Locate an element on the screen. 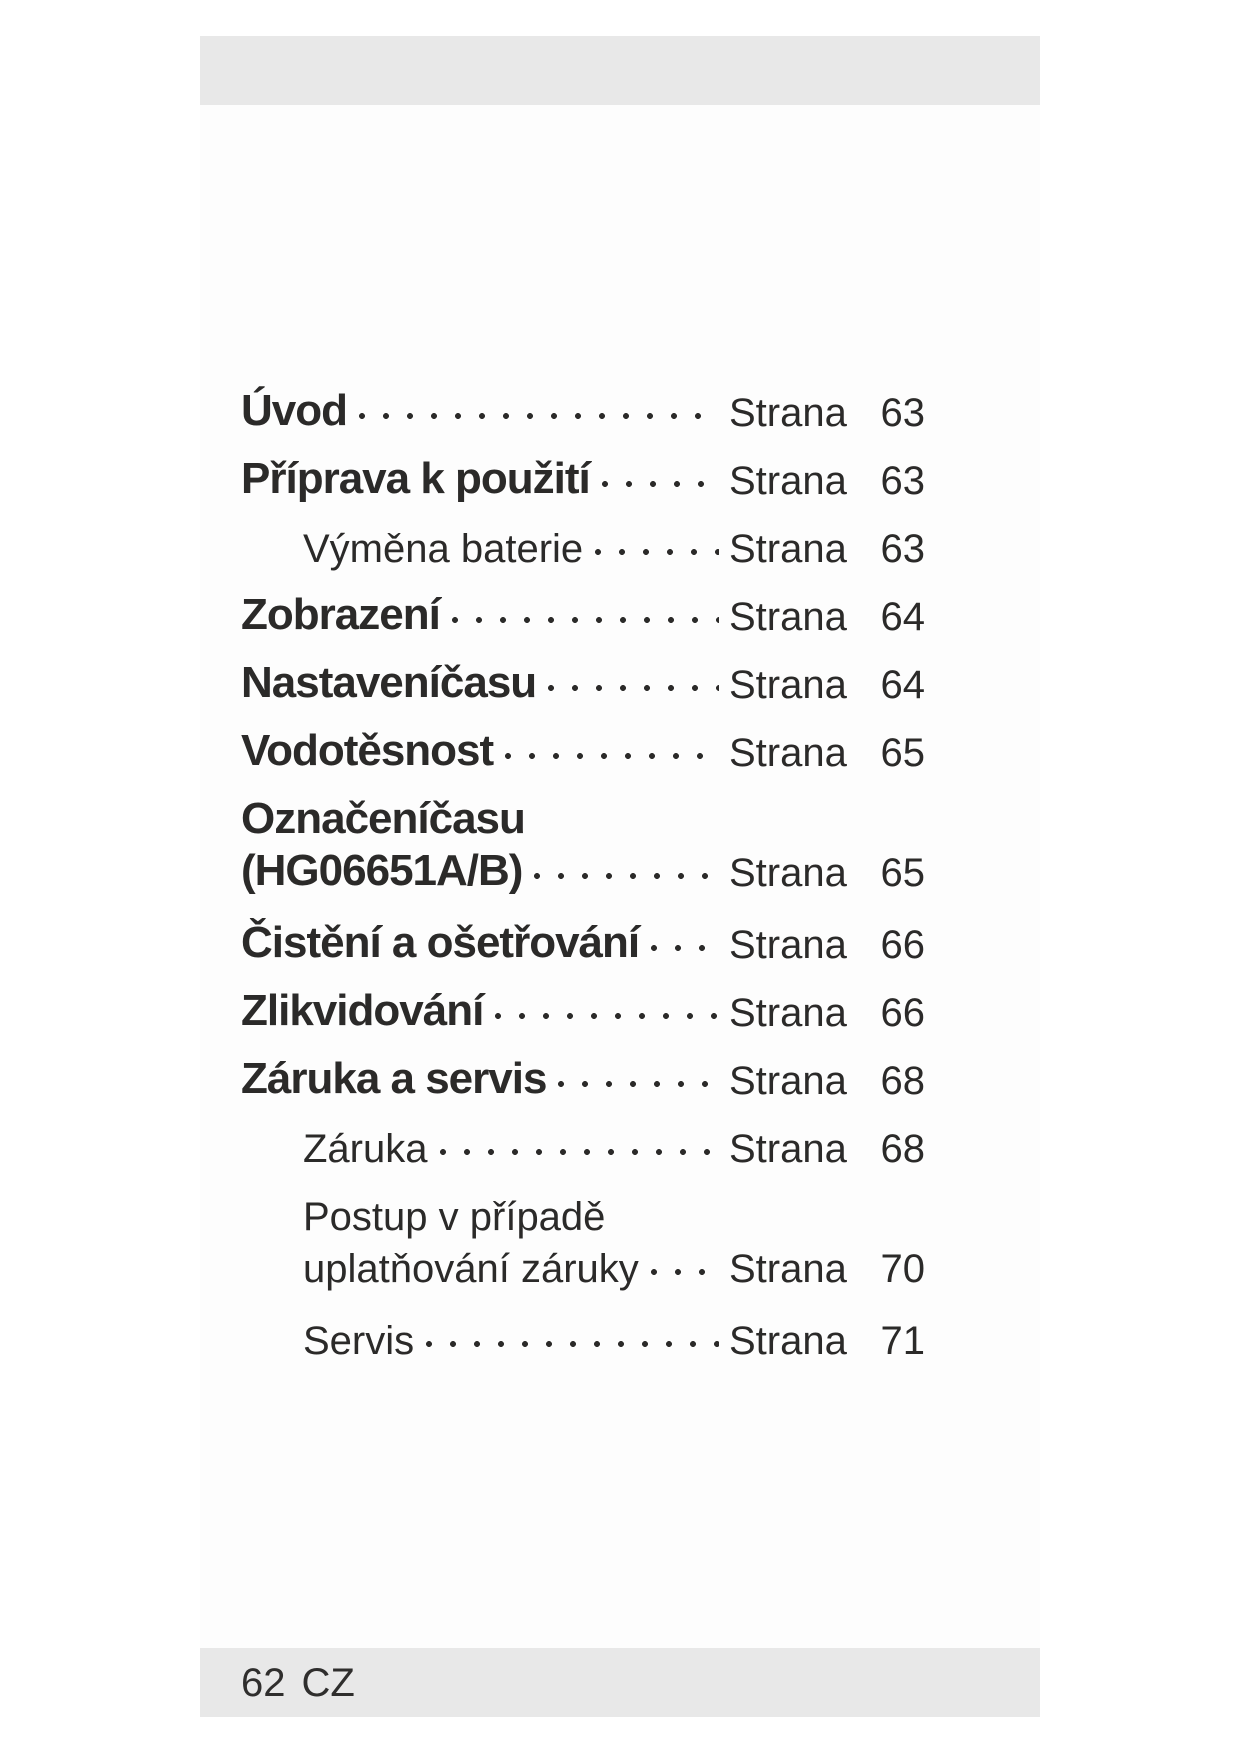 This screenshot has width=1241, height=1754. toc-entry-label: Výměna baterie is located at coordinates (443, 549).